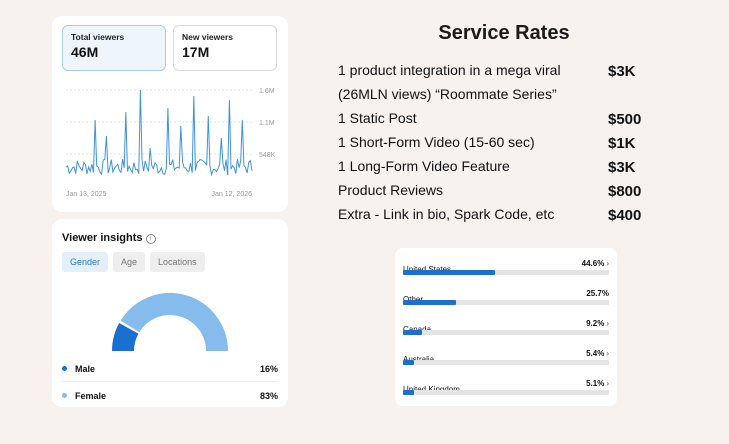  What do you see at coordinates (446, 214) in the screenshot?
I see `rate-item-extra: Extra - Link in bio, Spark Code, etc` at bounding box center [446, 214].